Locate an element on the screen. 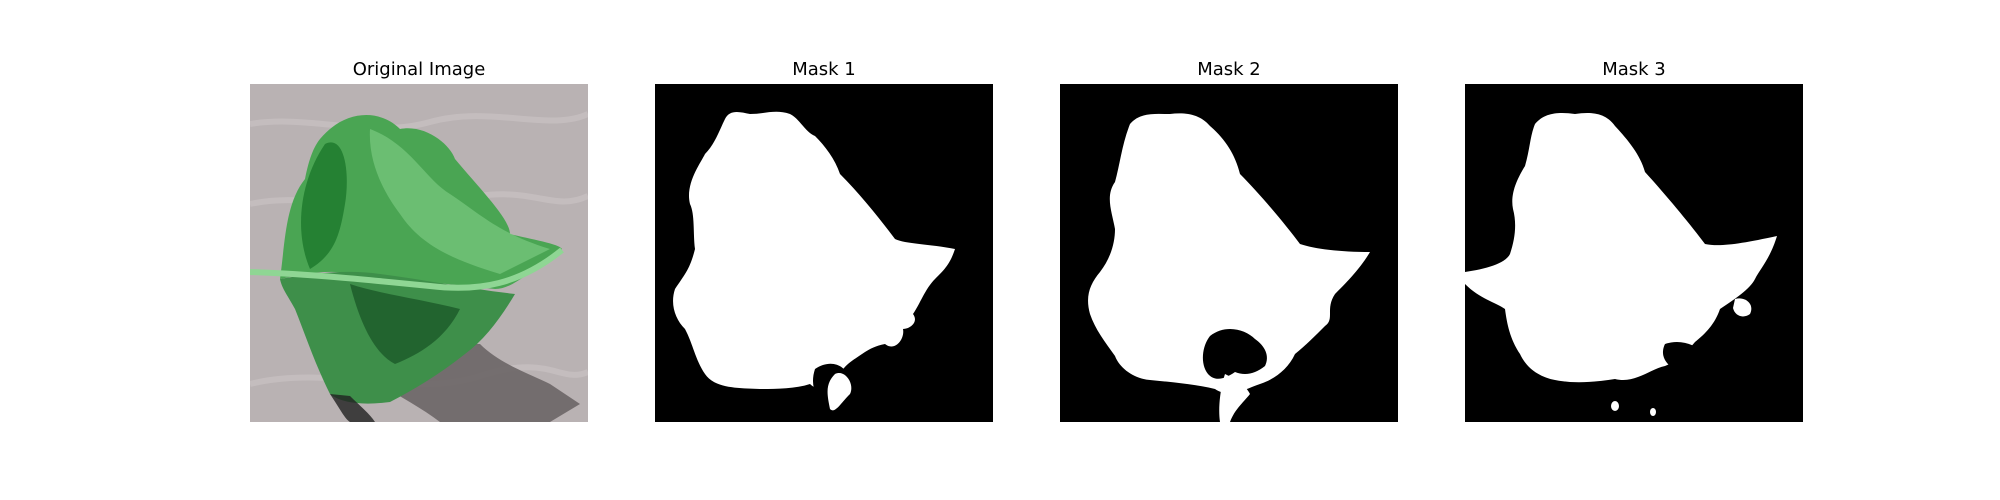  leaf-midrib is located at coordinates (407, 269).